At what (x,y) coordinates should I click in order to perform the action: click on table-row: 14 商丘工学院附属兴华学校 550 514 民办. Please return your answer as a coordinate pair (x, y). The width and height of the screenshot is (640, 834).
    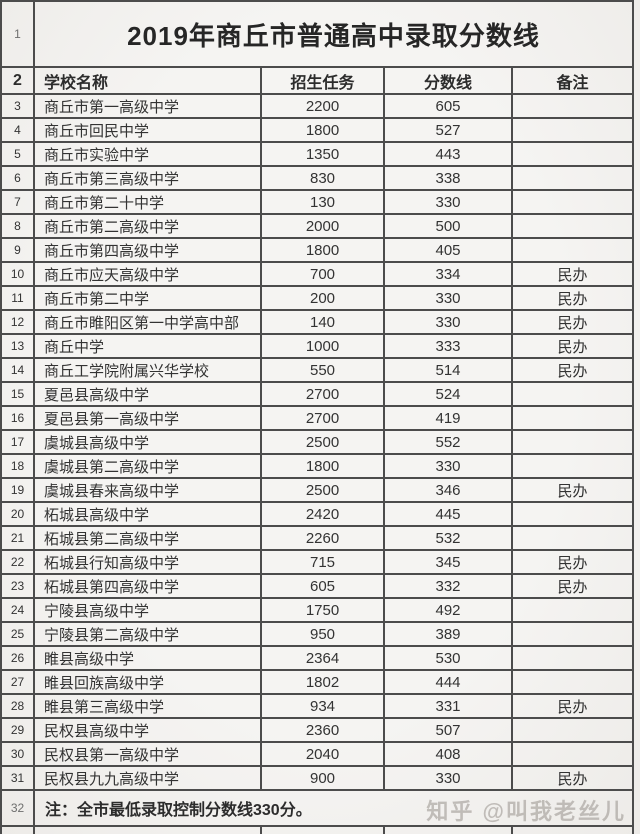
    Looking at the image, I should click on (318, 371).